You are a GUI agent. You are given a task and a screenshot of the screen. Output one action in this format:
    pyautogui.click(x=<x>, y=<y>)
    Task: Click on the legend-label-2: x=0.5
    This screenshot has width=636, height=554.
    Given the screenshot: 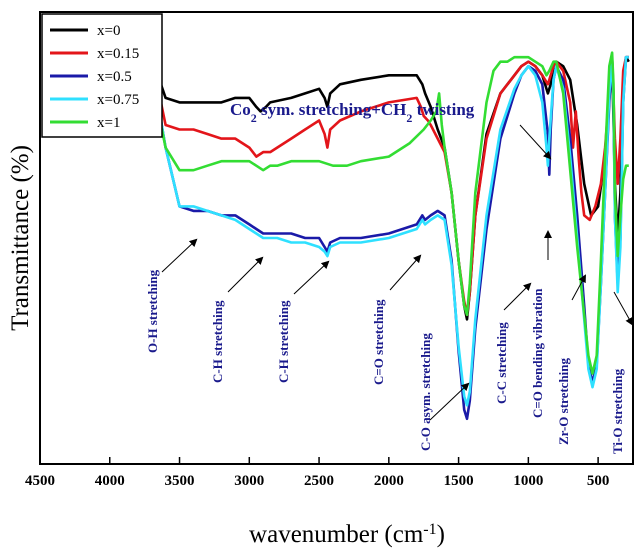 What is the action you would take?
    pyautogui.click(x=114, y=77)
    